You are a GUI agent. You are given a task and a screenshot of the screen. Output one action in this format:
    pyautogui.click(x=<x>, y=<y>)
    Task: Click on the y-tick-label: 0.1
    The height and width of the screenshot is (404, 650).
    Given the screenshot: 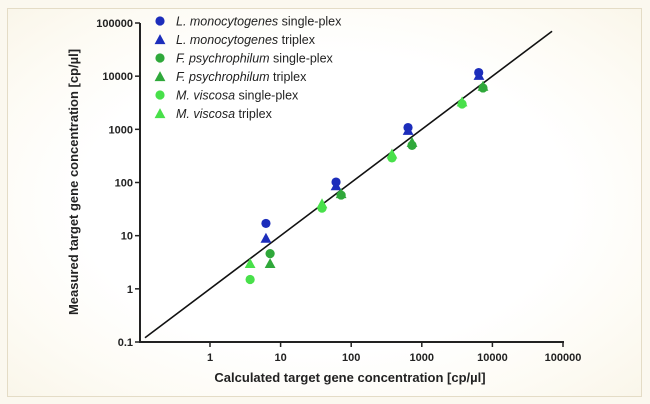 What is the action you would take?
    pyautogui.click(x=125, y=343)
    